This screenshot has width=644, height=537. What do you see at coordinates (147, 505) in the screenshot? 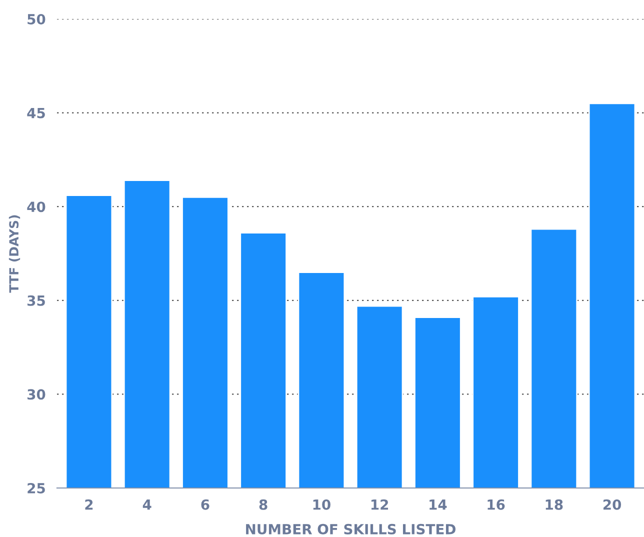
I see `x-tick-label: 4` at bounding box center [147, 505].